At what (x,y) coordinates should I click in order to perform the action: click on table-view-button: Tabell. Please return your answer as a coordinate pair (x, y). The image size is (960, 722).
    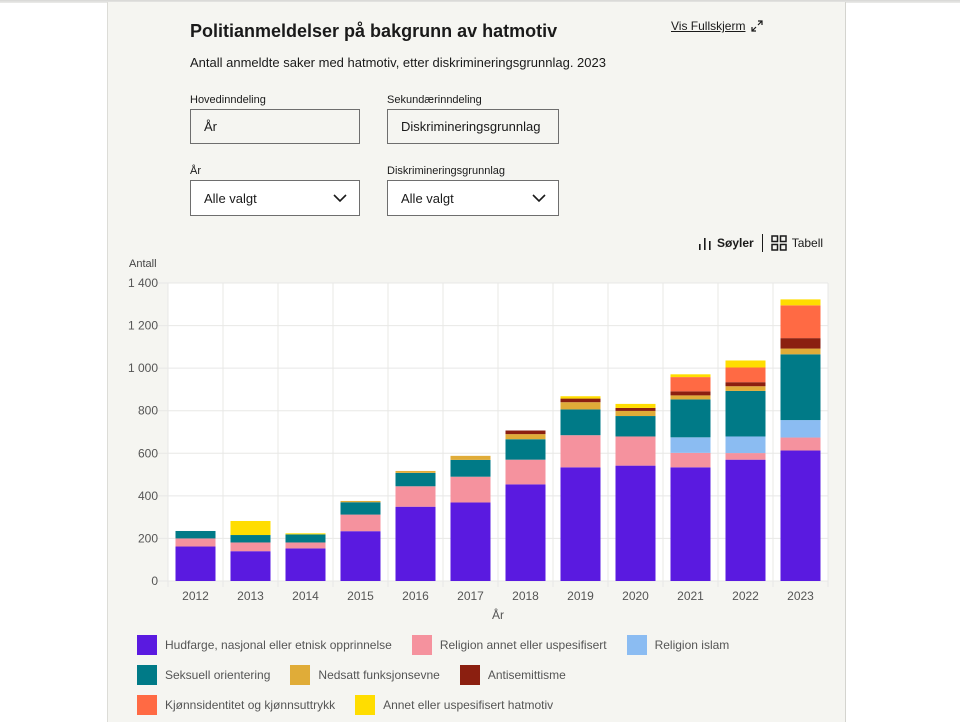
    Looking at the image, I should click on (797, 243).